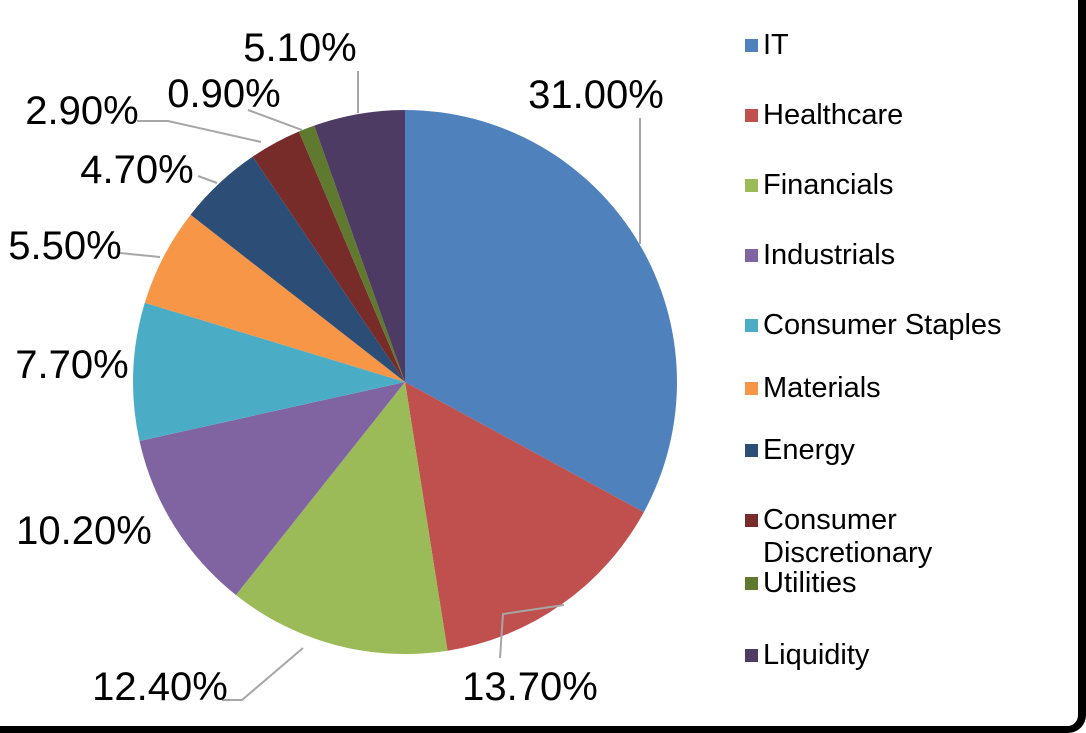 The height and width of the screenshot is (733, 1086). I want to click on value-label-industrials: 10.20%, so click(84, 531).